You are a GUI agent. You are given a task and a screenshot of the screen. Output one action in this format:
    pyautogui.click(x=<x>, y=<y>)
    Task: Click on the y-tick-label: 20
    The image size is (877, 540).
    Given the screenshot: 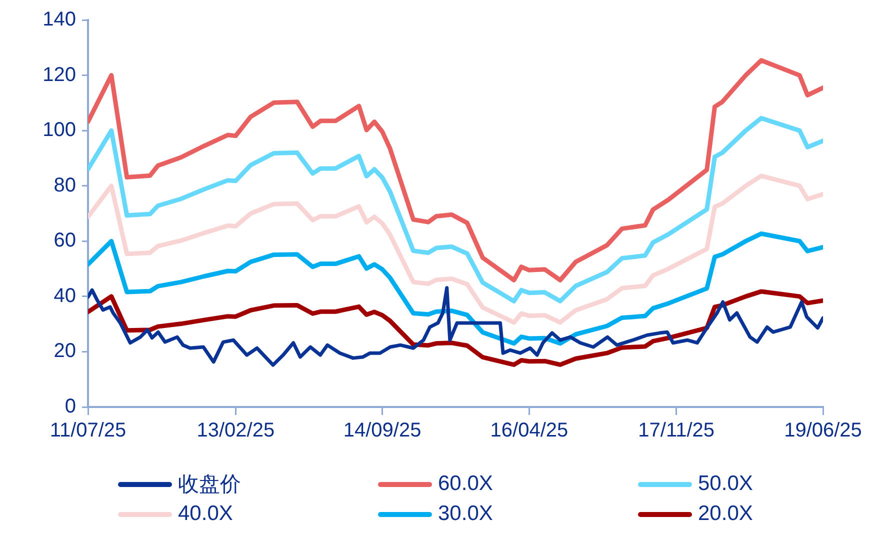 What is the action you would take?
    pyautogui.click(x=65, y=351)
    